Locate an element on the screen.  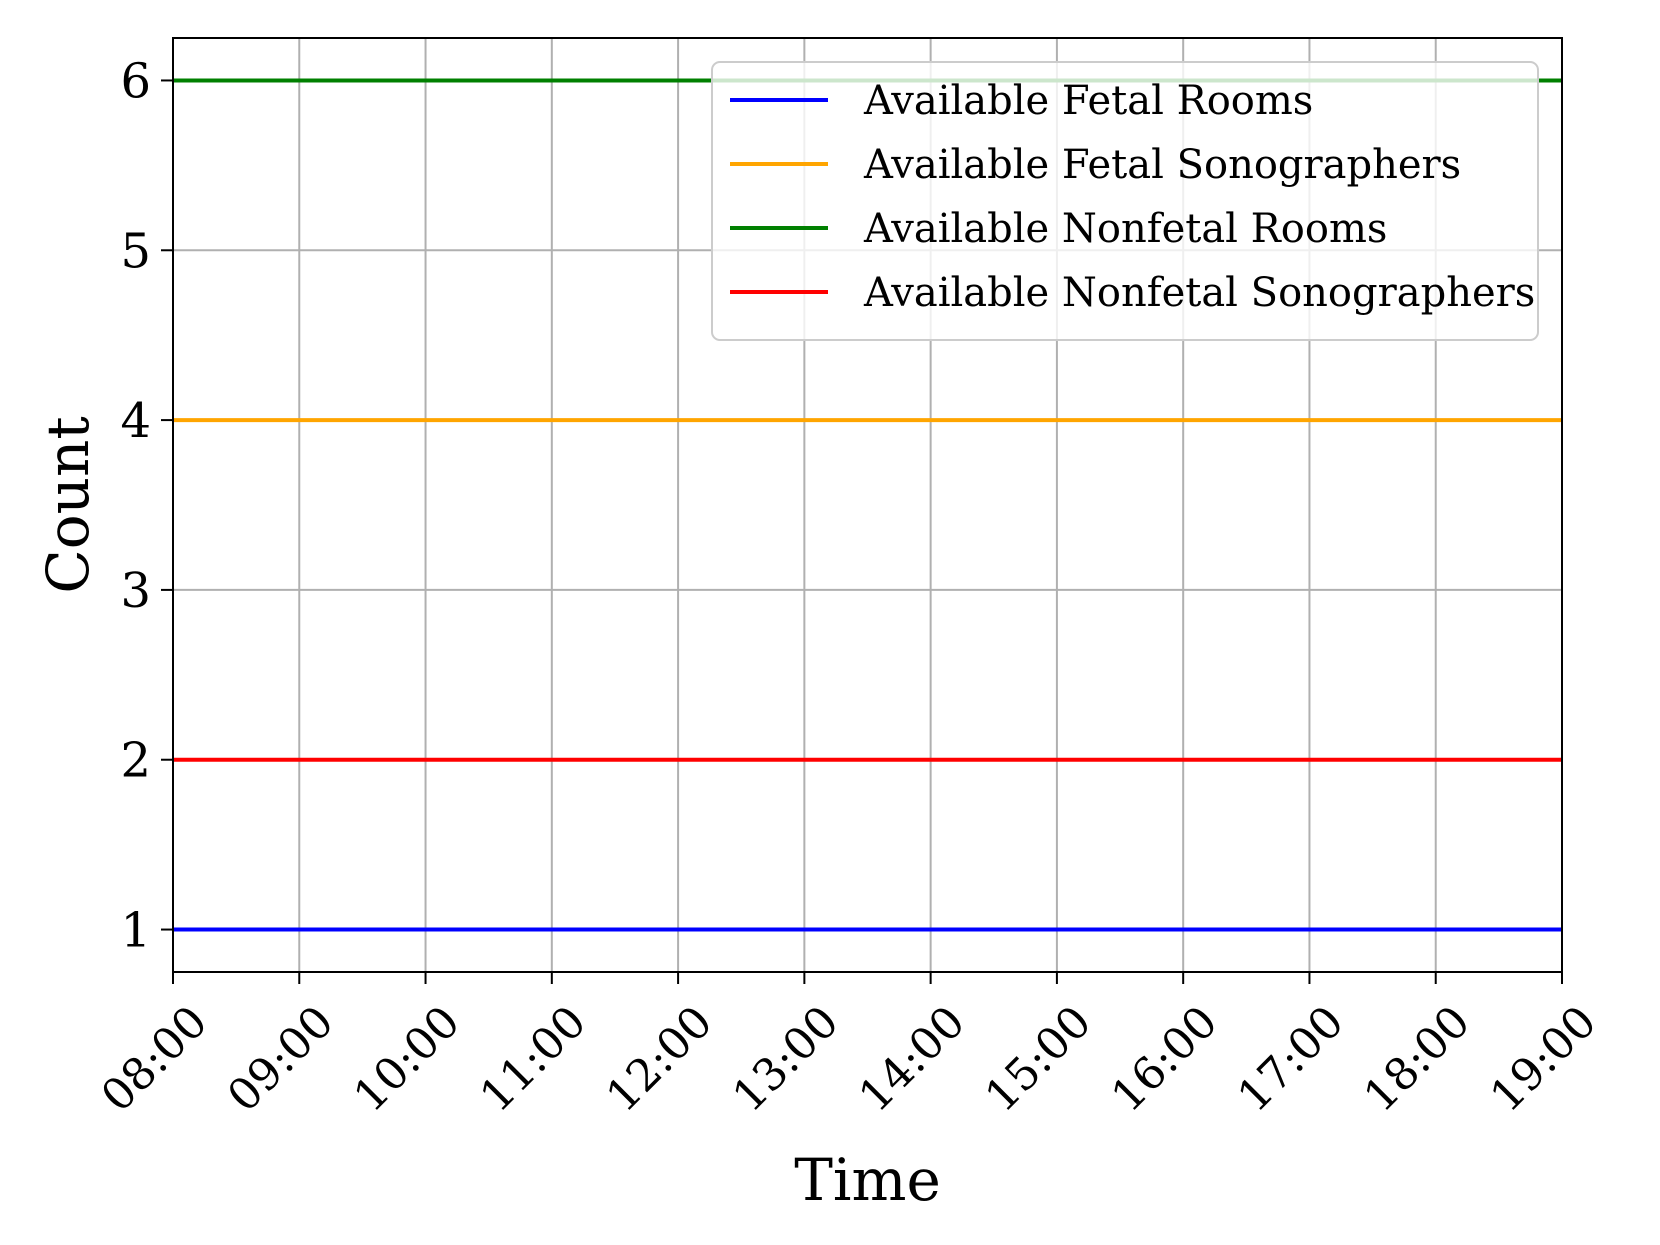
x-tick-label: 19:00 is located at coordinates (1544, 1059).